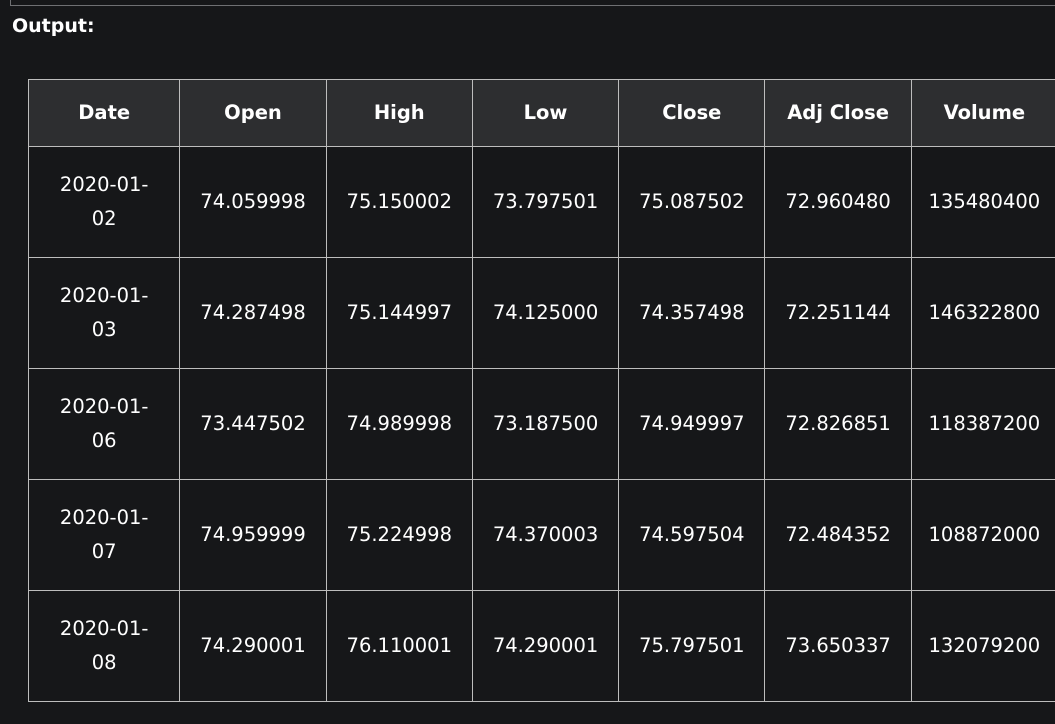 Image resolution: width=1055 pixels, height=724 pixels. Describe the element at coordinates (982, 313) in the screenshot. I see `volume-cell: 146322800` at that location.